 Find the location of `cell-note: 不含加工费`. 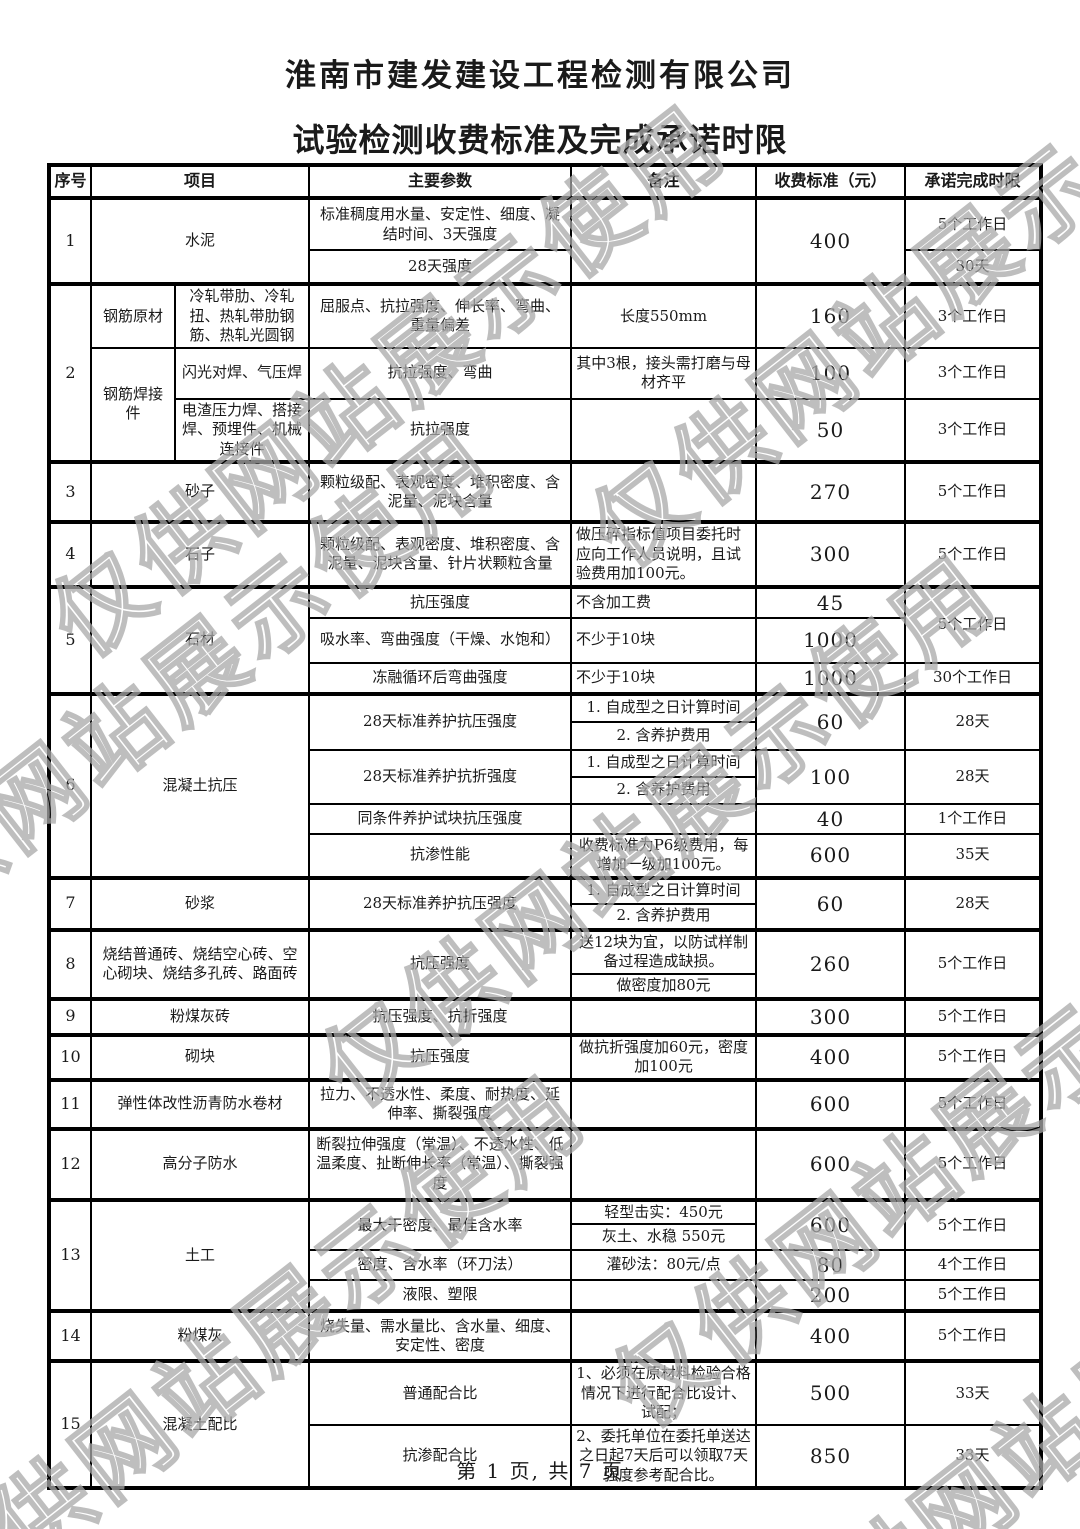

cell-note: 不含加工费 is located at coordinates (664, 601).